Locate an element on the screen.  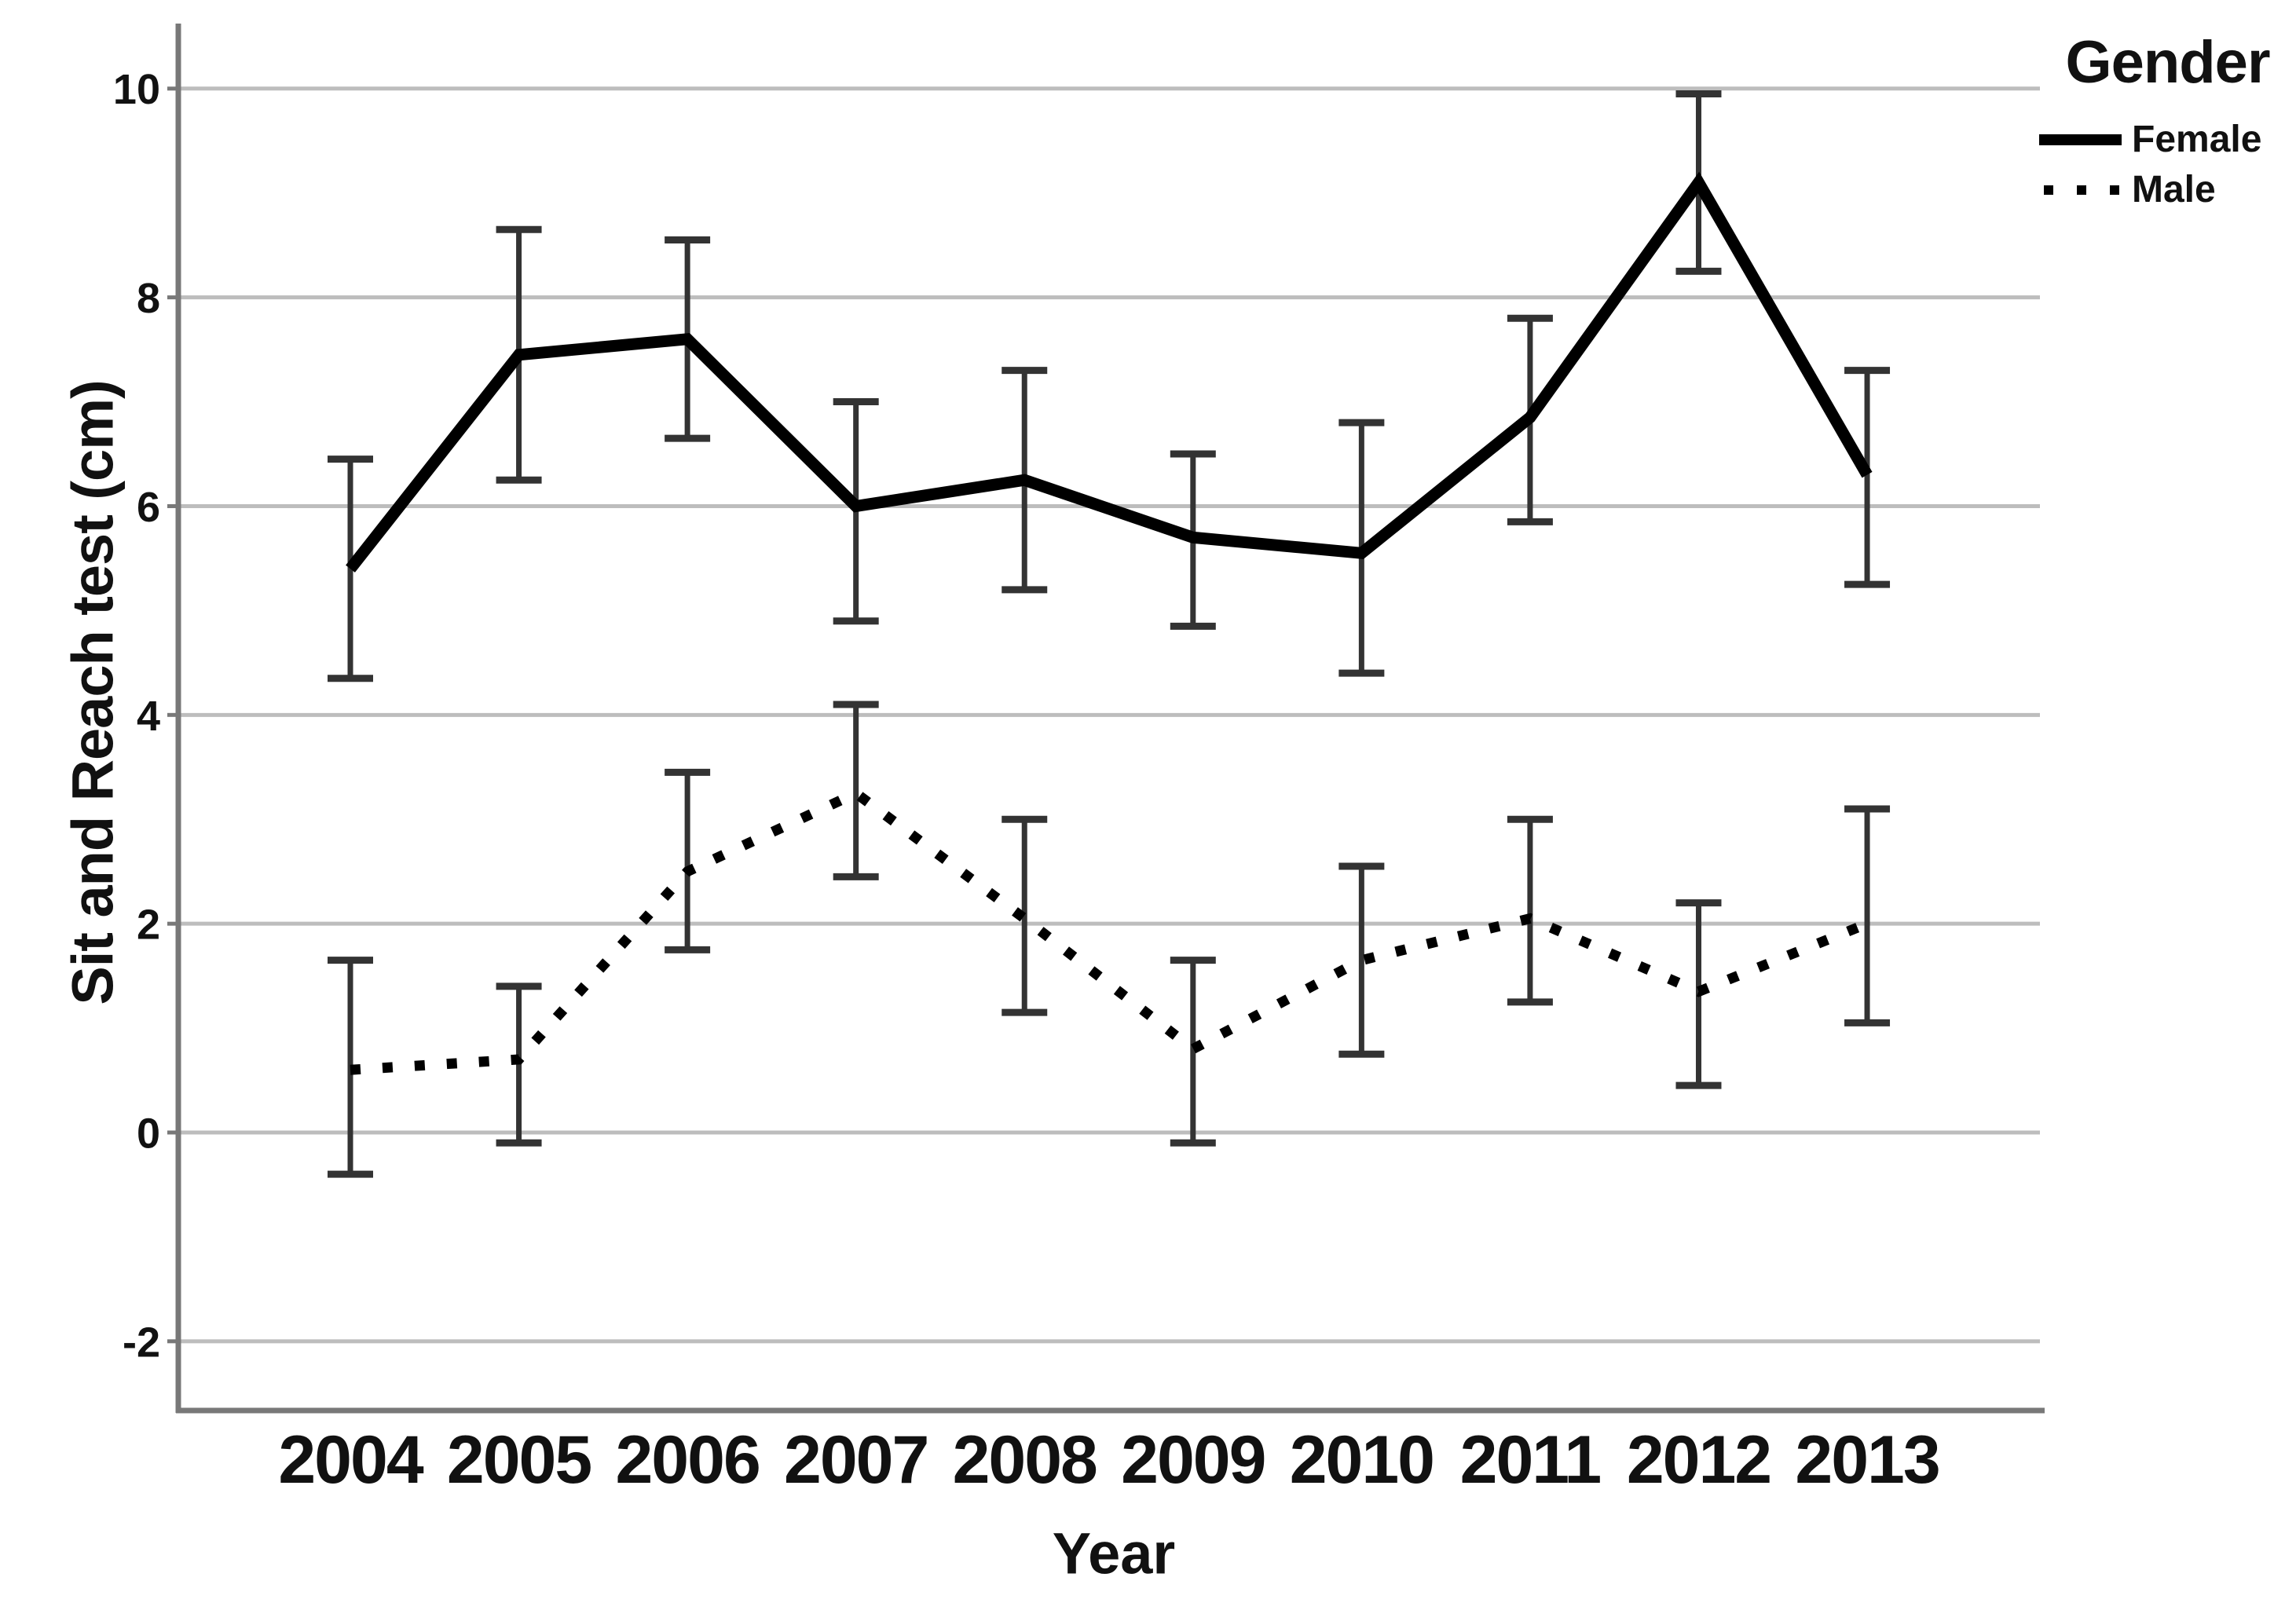
series-line-male is located at coordinates (1109, 931).